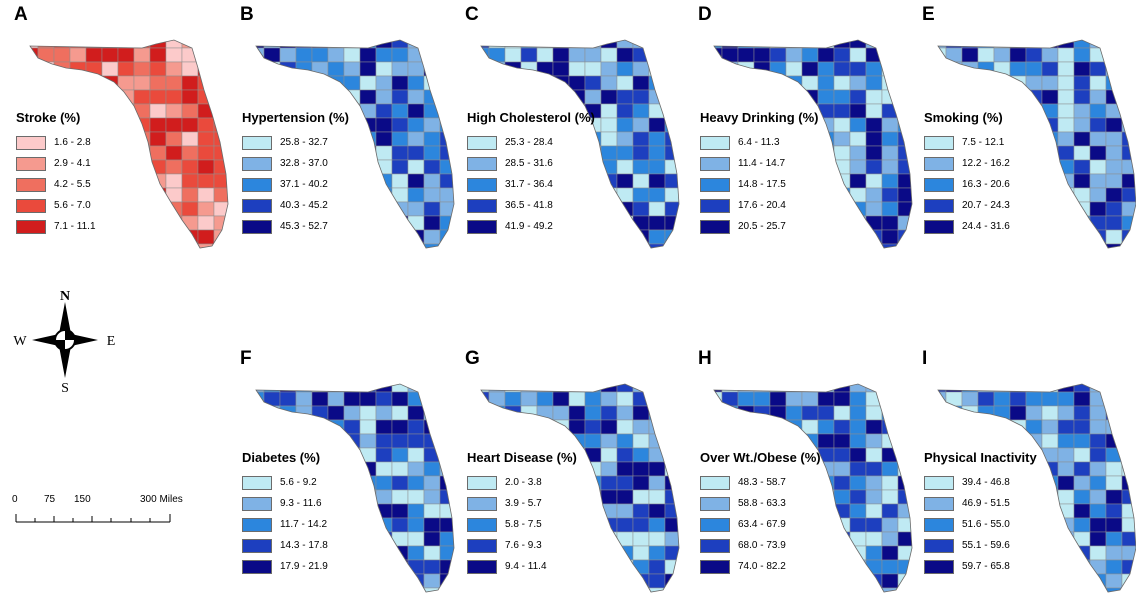 The height and width of the screenshot is (596, 1136). I want to click on legend-range: 41.9 - 49.2, so click(529, 226).